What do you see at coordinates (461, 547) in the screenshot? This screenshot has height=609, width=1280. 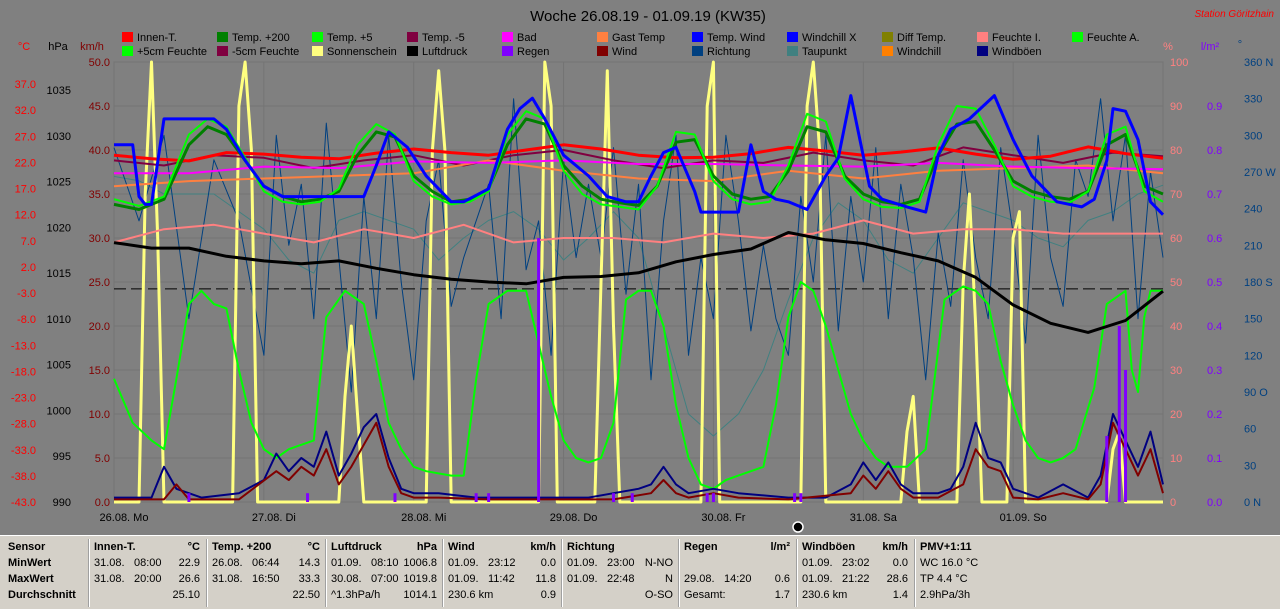 I see `stats-header-label: Wind` at bounding box center [461, 547].